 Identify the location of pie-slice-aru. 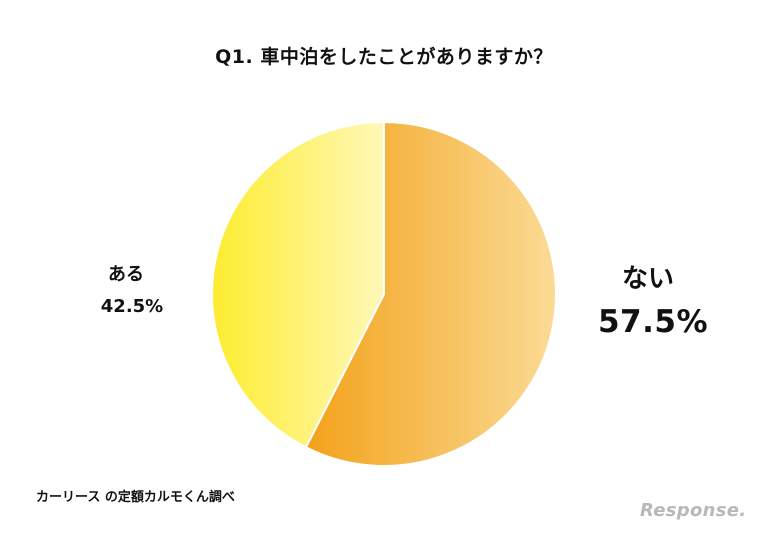
(298, 284).